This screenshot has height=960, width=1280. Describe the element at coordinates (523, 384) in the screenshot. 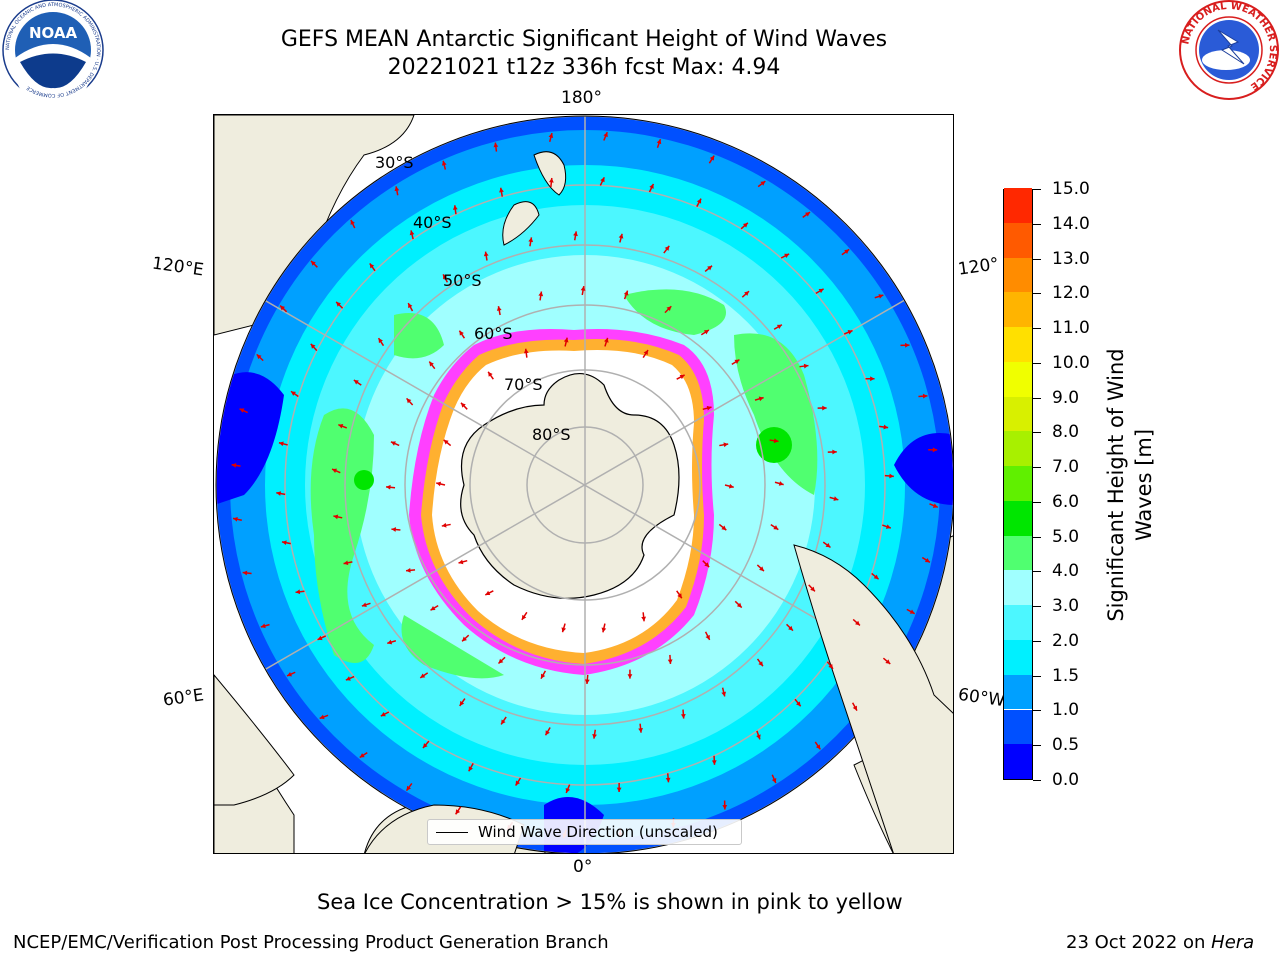

I see `lat-label-70: 70°S` at that location.